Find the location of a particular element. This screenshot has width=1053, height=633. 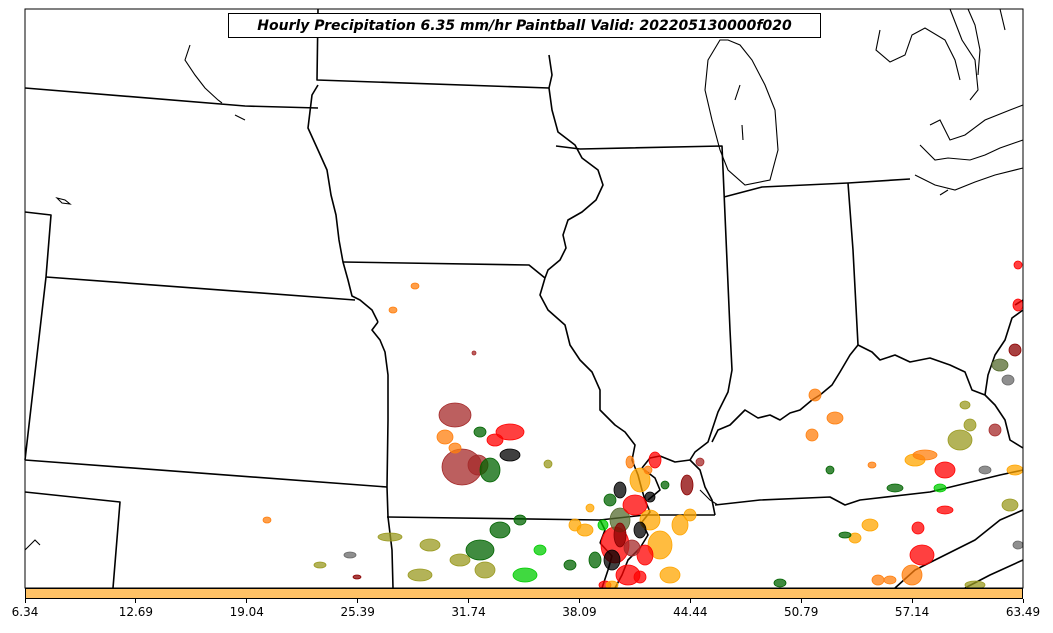

colorbar-tick-label: 31.74 is located at coordinates (468, 612).